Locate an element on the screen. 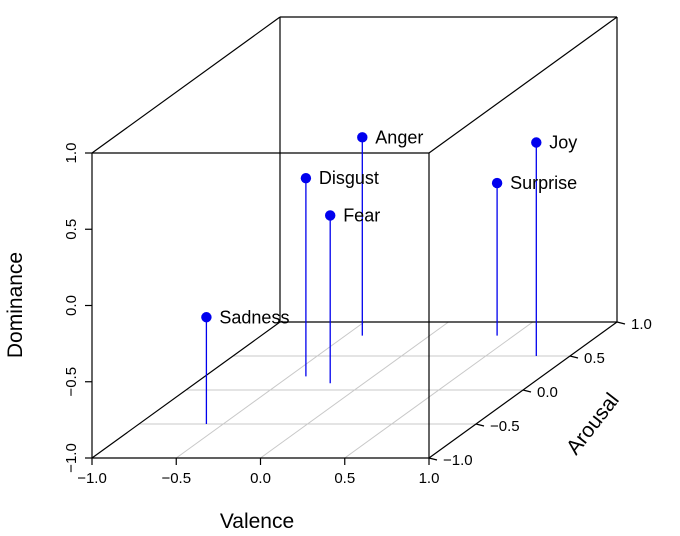  point-label-surprise: Surprise is located at coordinates (543, 183).